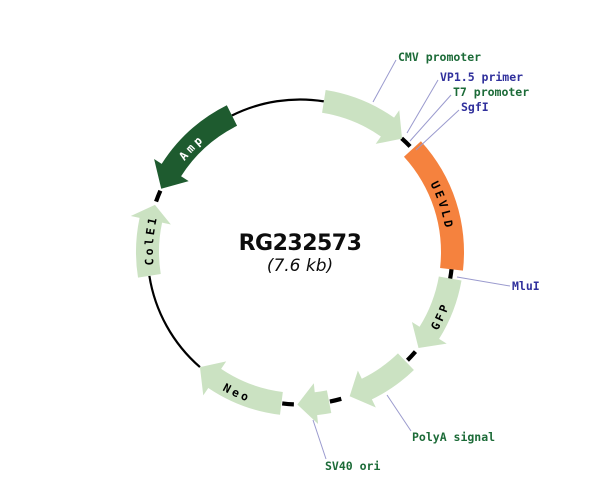 The height and width of the screenshot is (504, 600). I want to click on callout-label-mlui: MluI, so click(526, 286).